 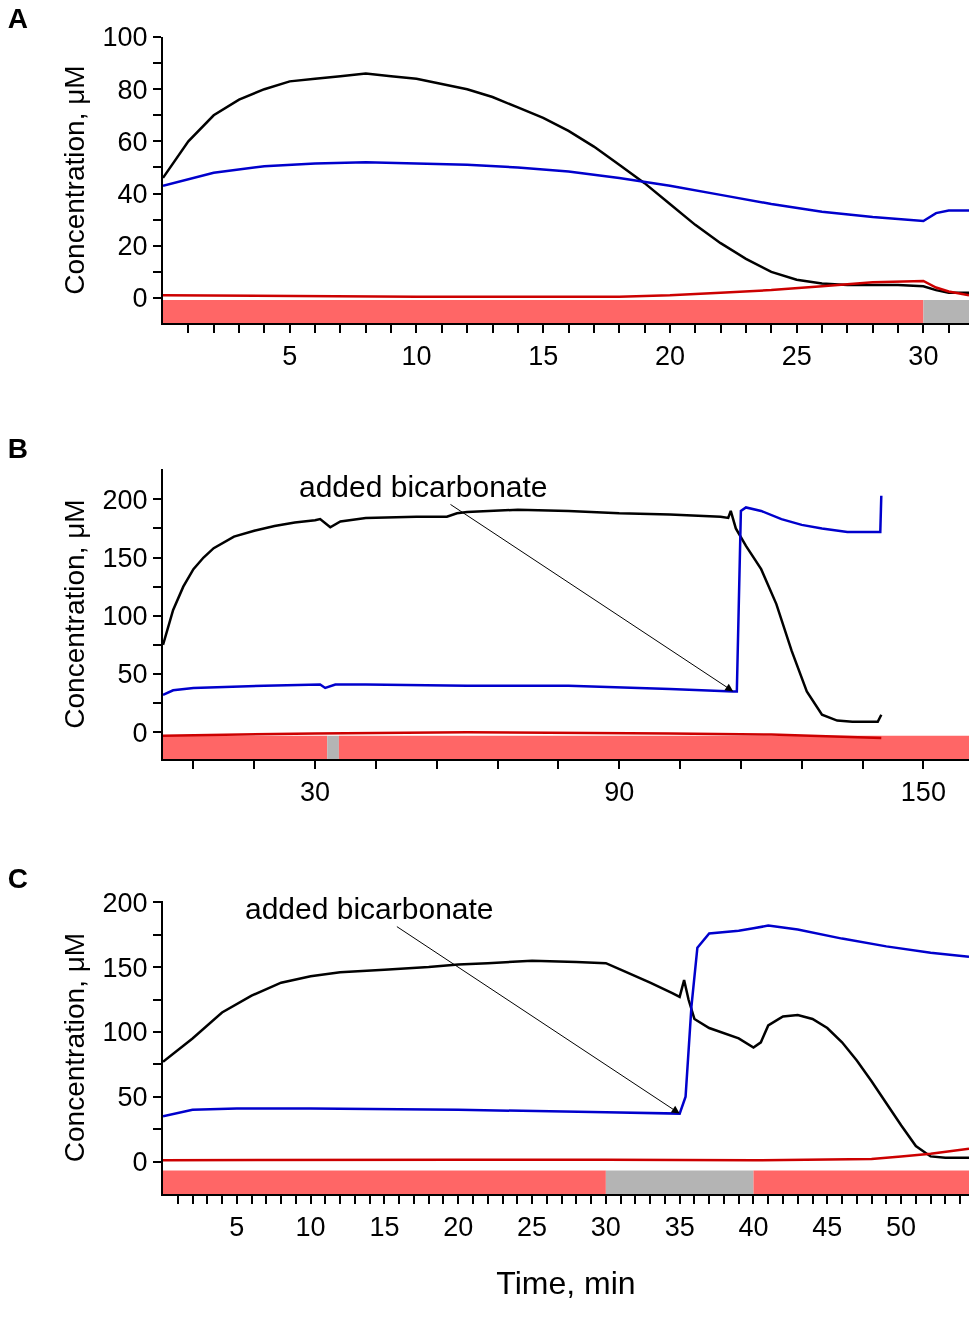 I want to click on y-tick-label: 80, so click(x=132, y=89).